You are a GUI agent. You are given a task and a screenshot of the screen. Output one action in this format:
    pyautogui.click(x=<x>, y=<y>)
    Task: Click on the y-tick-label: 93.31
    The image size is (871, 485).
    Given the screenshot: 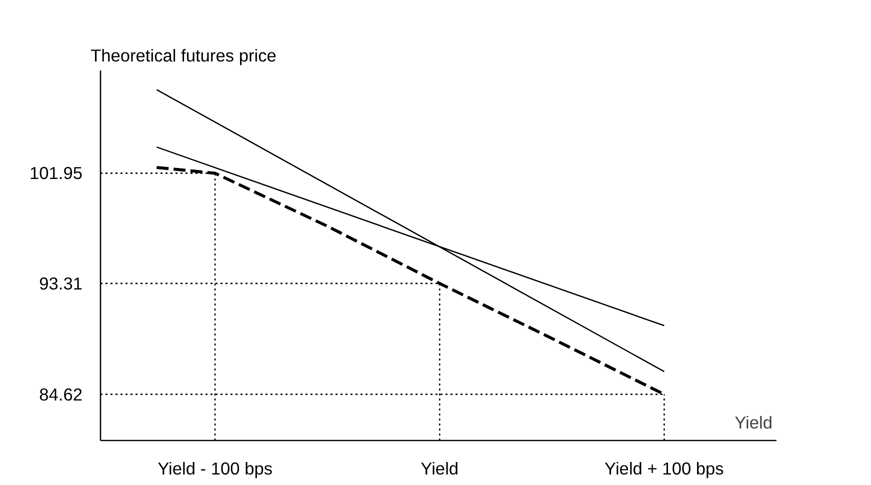 What is the action you would take?
    pyautogui.click(x=61, y=283)
    